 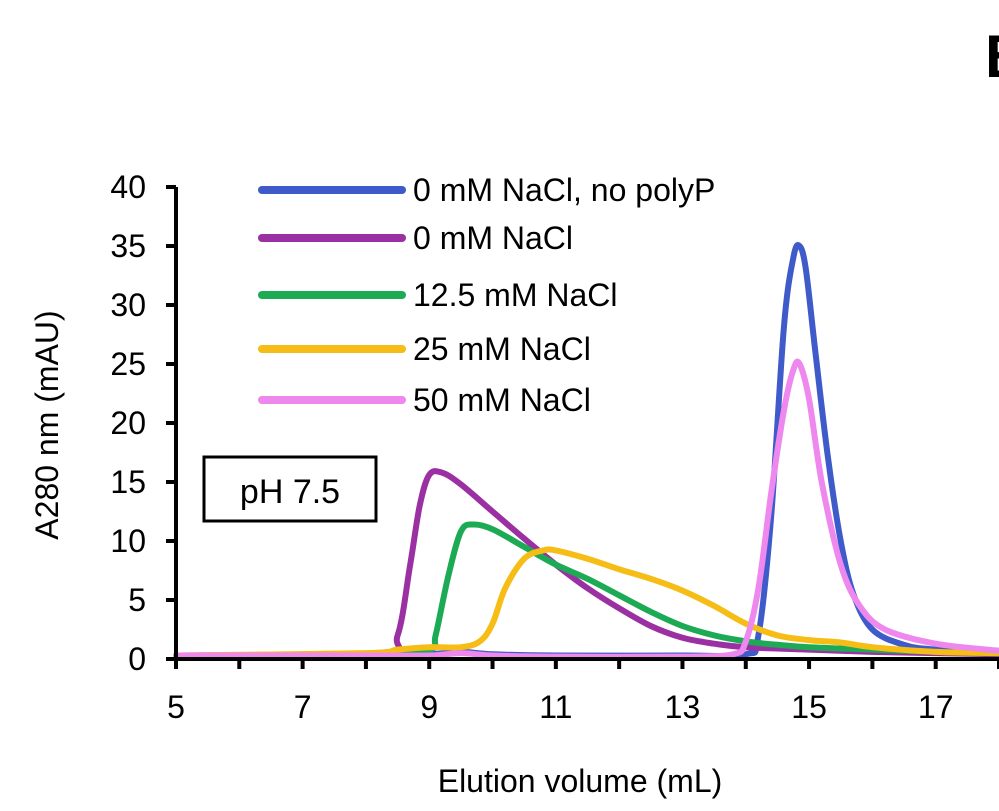 I want to click on panel-letter: B, so click(x=992, y=56).